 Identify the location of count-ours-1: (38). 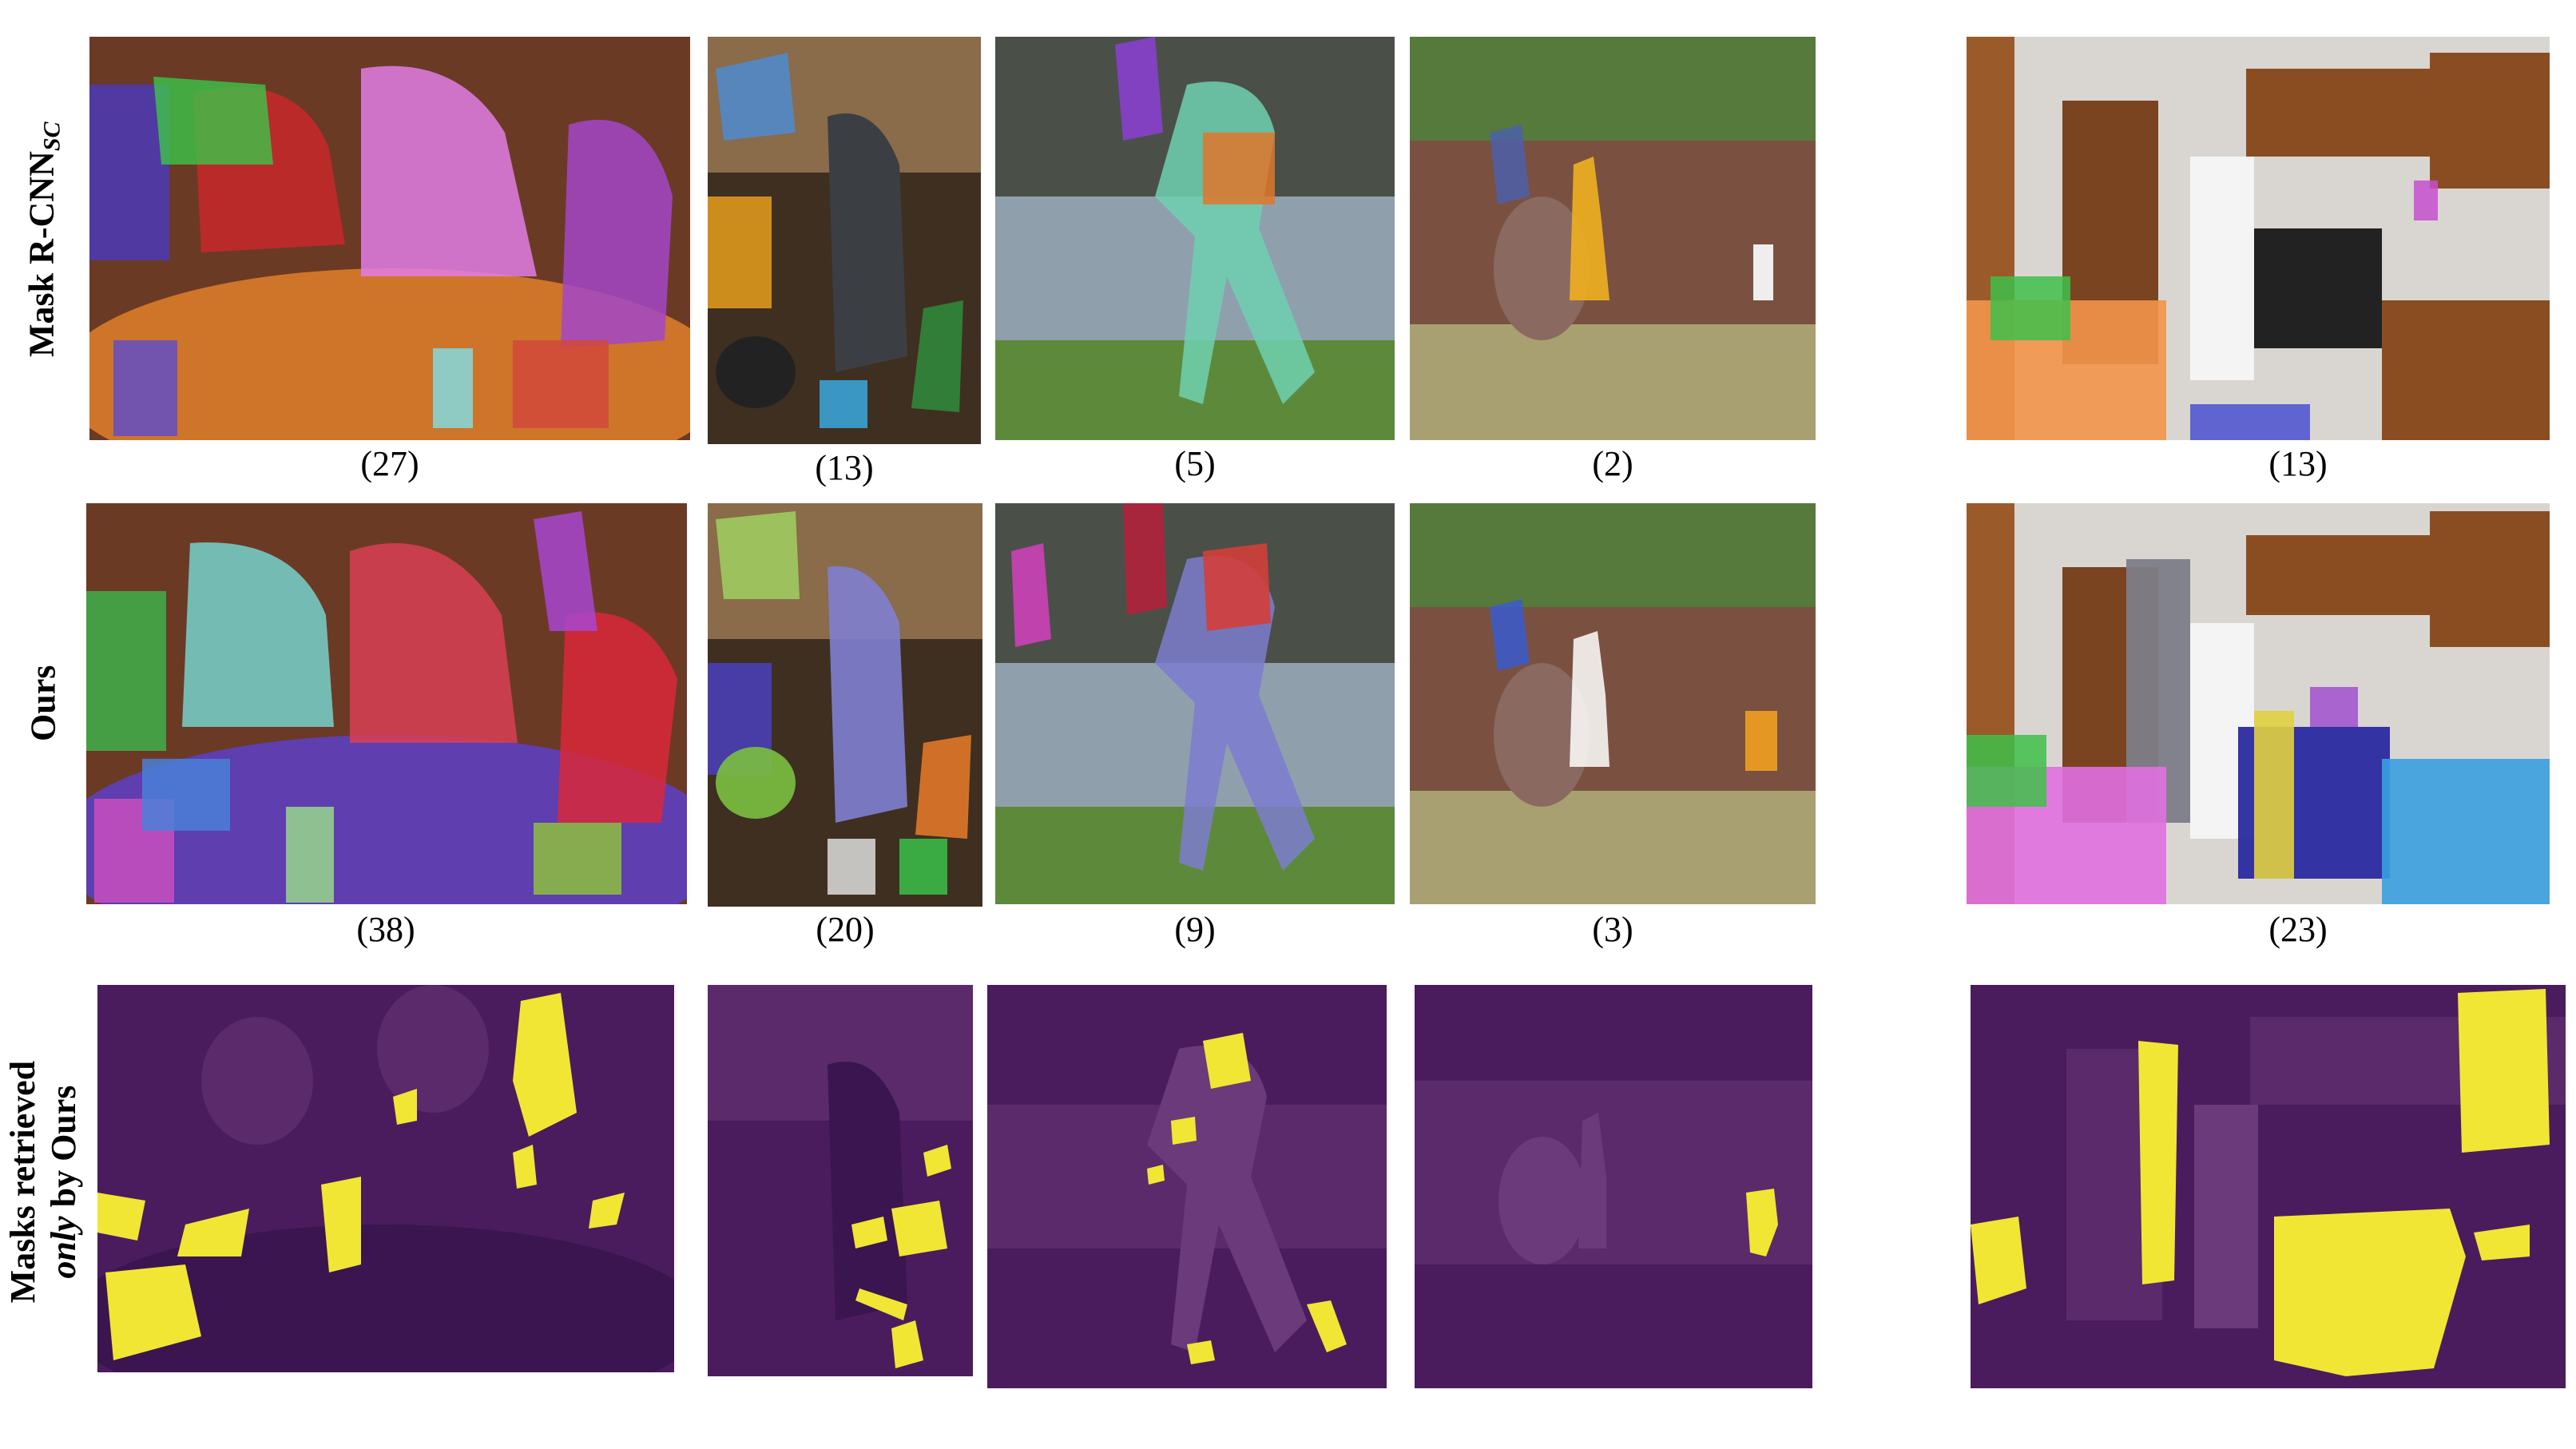
(385, 929).